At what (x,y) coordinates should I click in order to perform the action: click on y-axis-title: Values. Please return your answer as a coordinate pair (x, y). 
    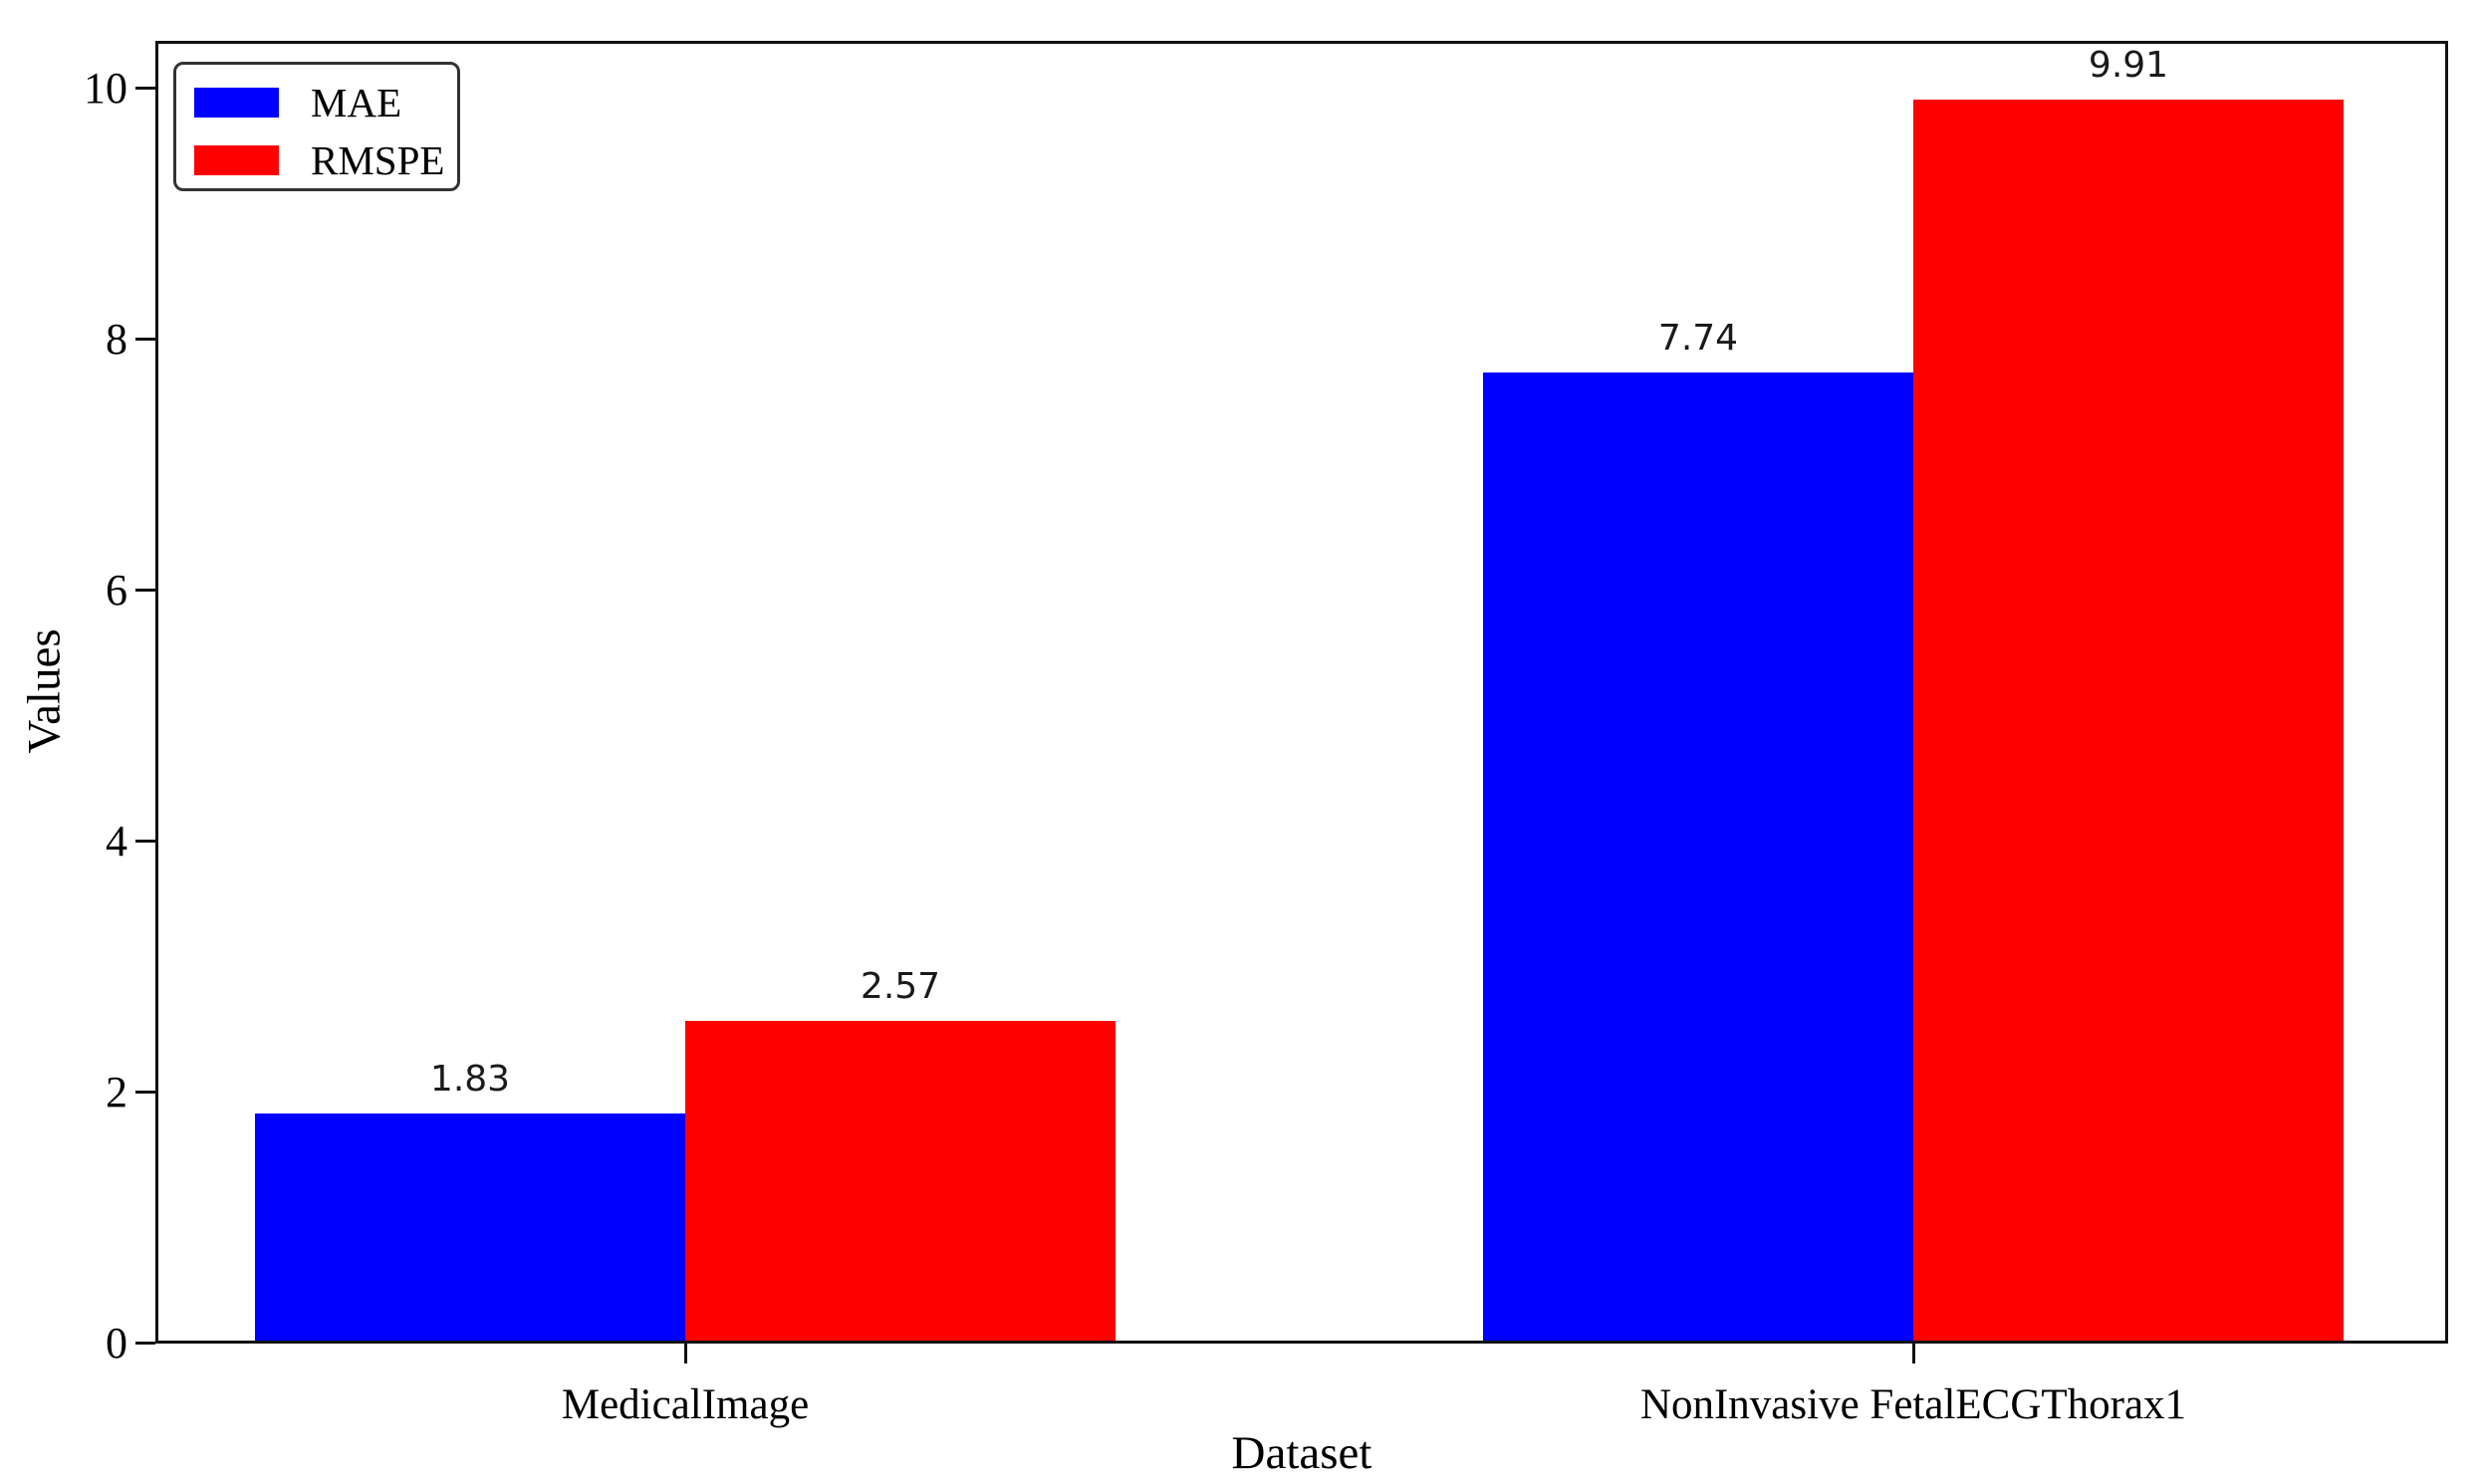
    Looking at the image, I should click on (44, 691).